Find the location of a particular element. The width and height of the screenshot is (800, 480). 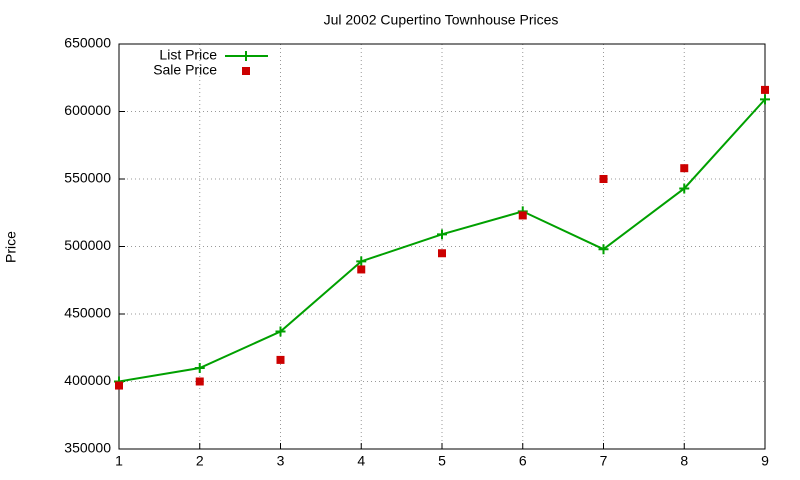

legend-label: List Price is located at coordinates (188, 55).